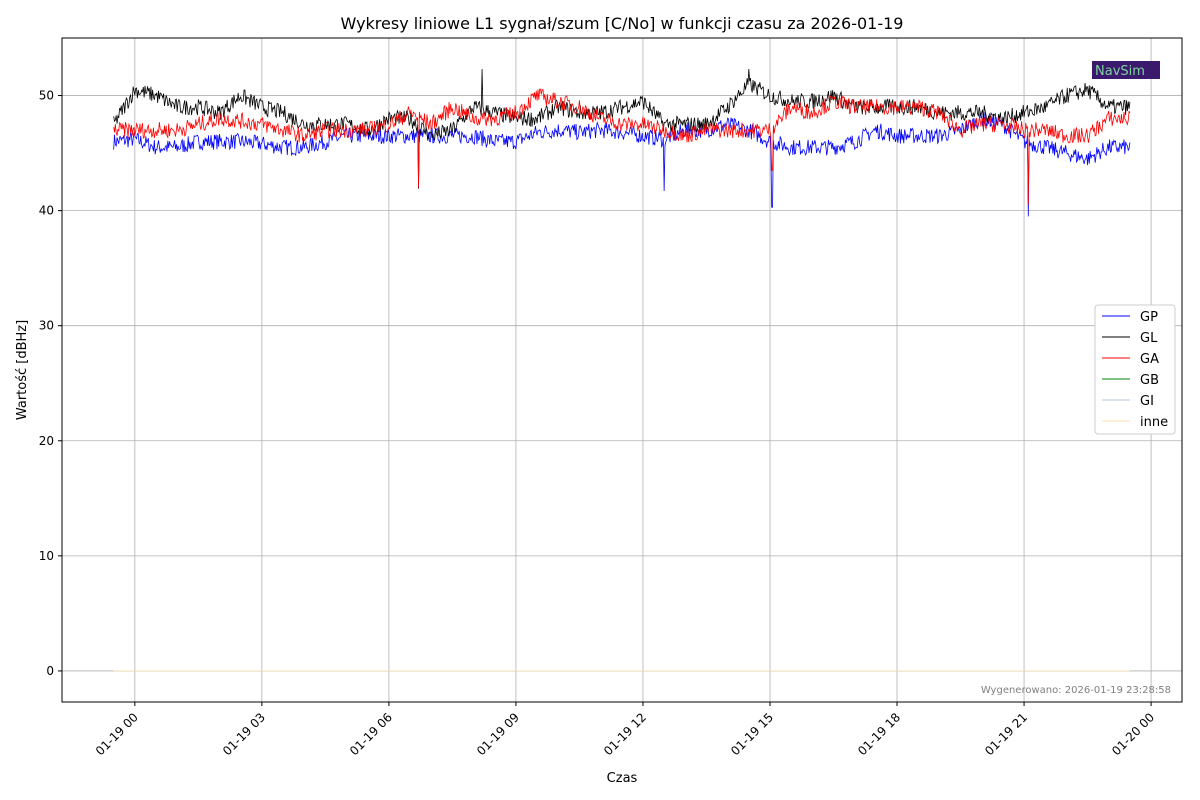 The width and height of the screenshot is (1200, 800). I want to click on y-tick-label: 10, so click(46, 556).